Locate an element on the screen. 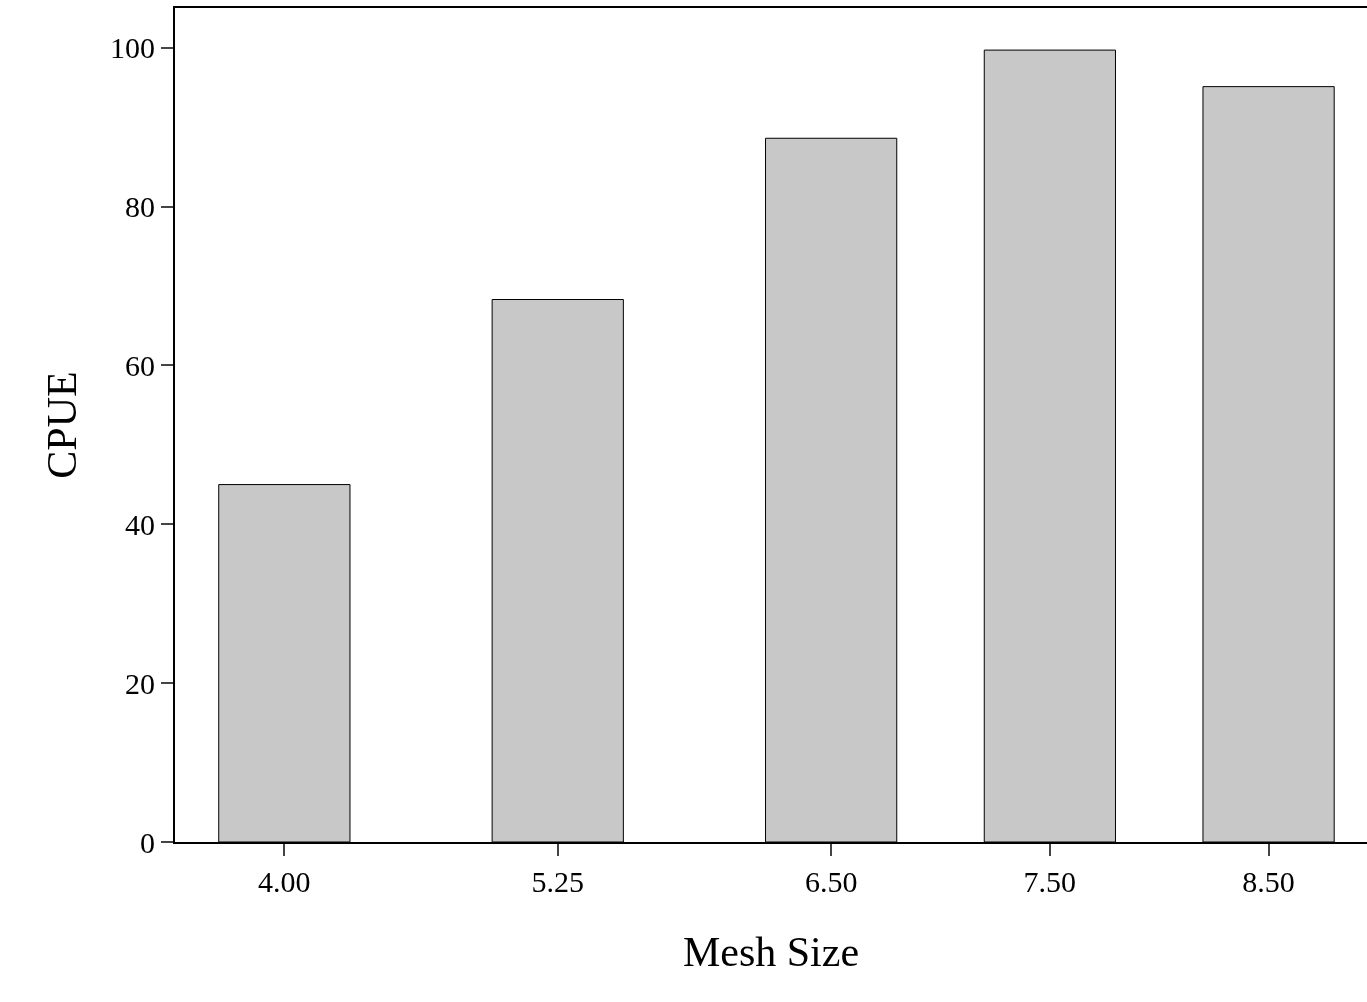 The width and height of the screenshot is (1367, 1002). y-tick-label: 100 is located at coordinates (132, 48).